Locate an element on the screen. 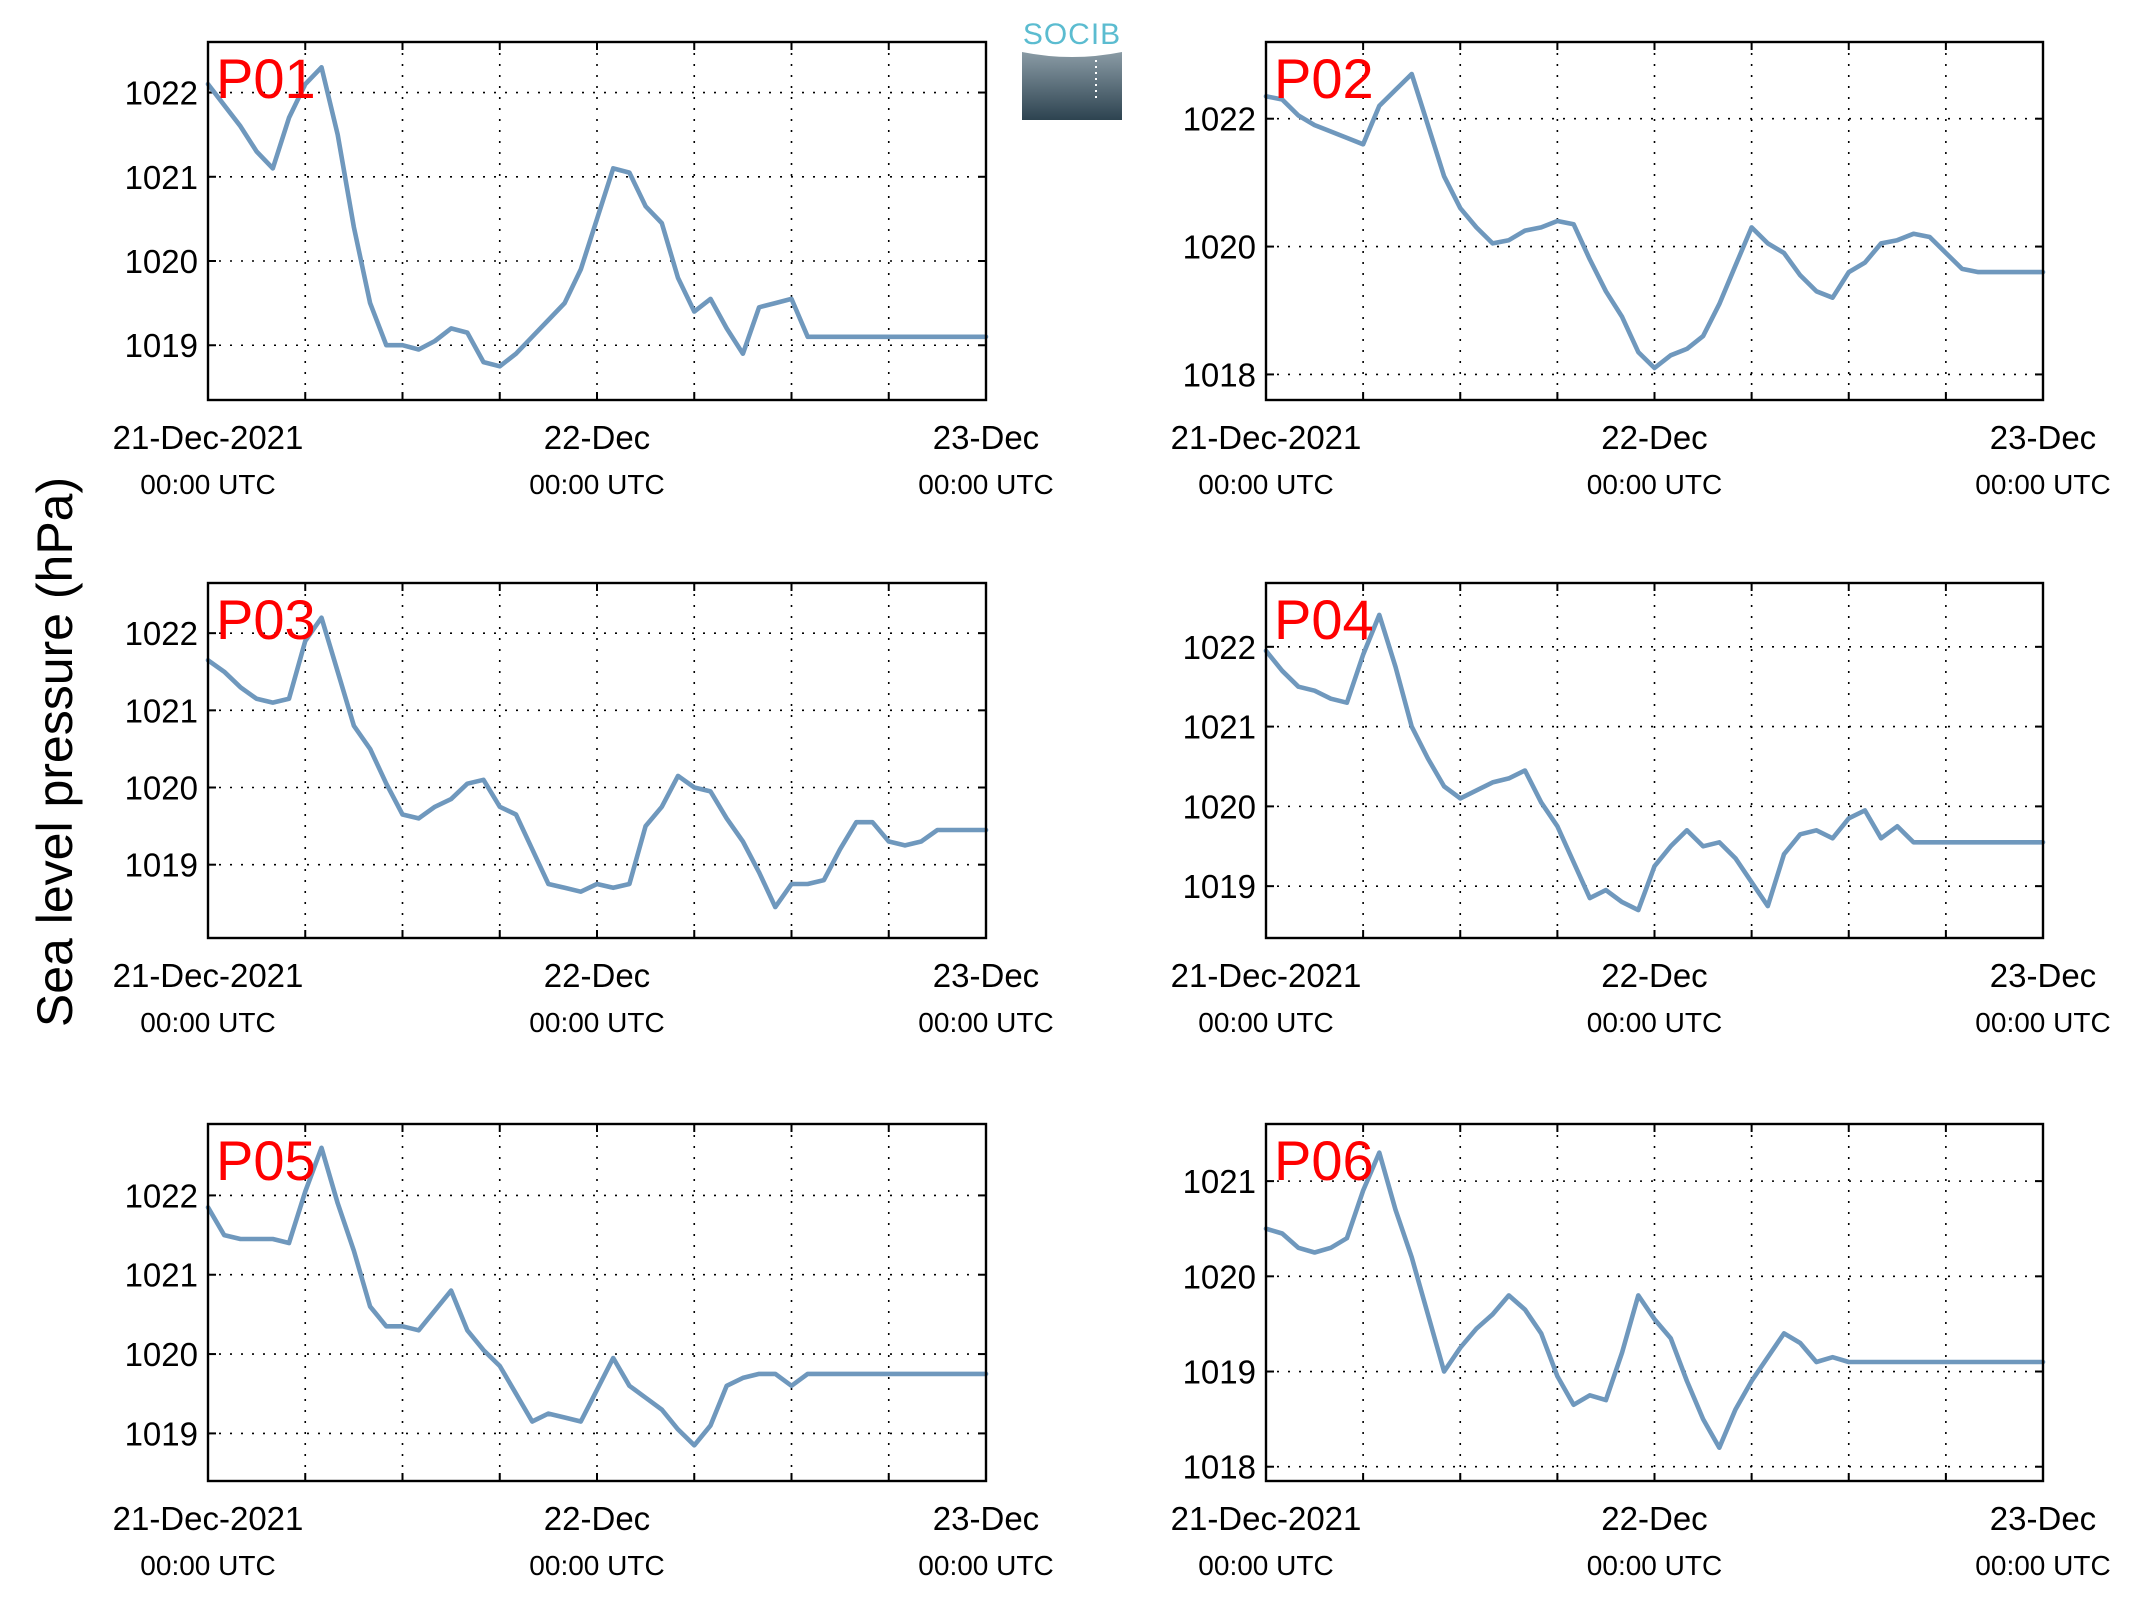  station-label: P01 is located at coordinates (266, 78).